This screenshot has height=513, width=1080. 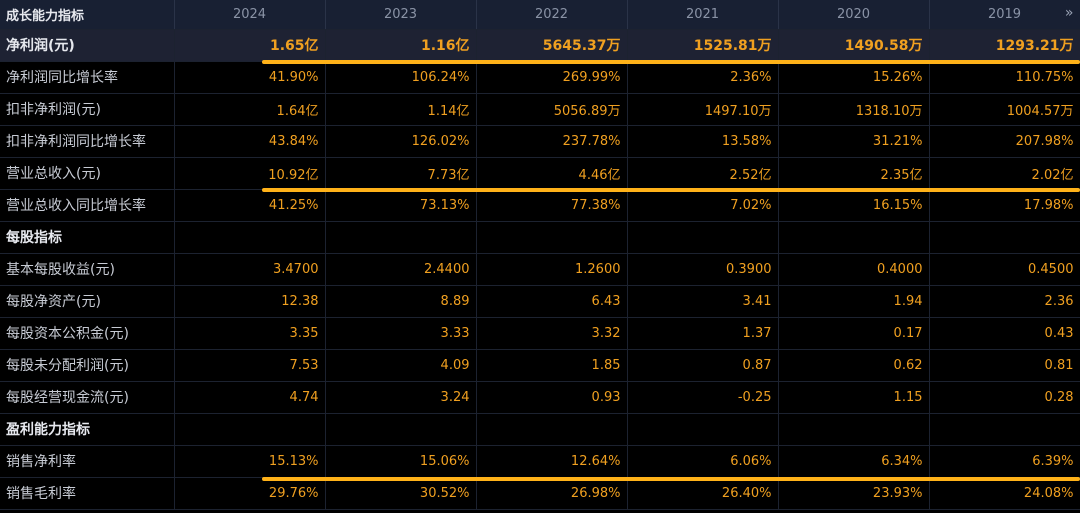 I want to click on double-chevron-right-icon: », so click(x=1069, y=13).